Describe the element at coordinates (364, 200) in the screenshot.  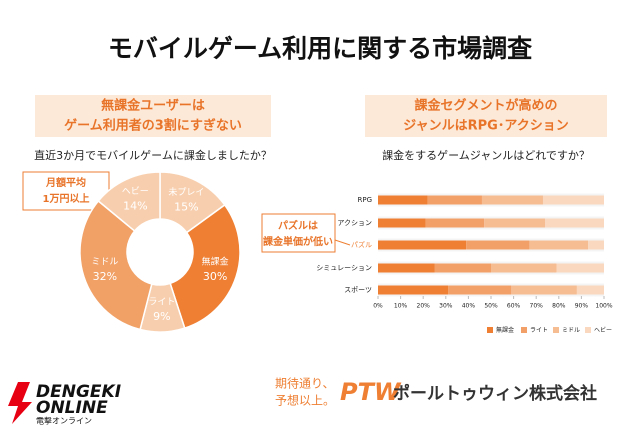
I see `category-label: RPG` at that location.